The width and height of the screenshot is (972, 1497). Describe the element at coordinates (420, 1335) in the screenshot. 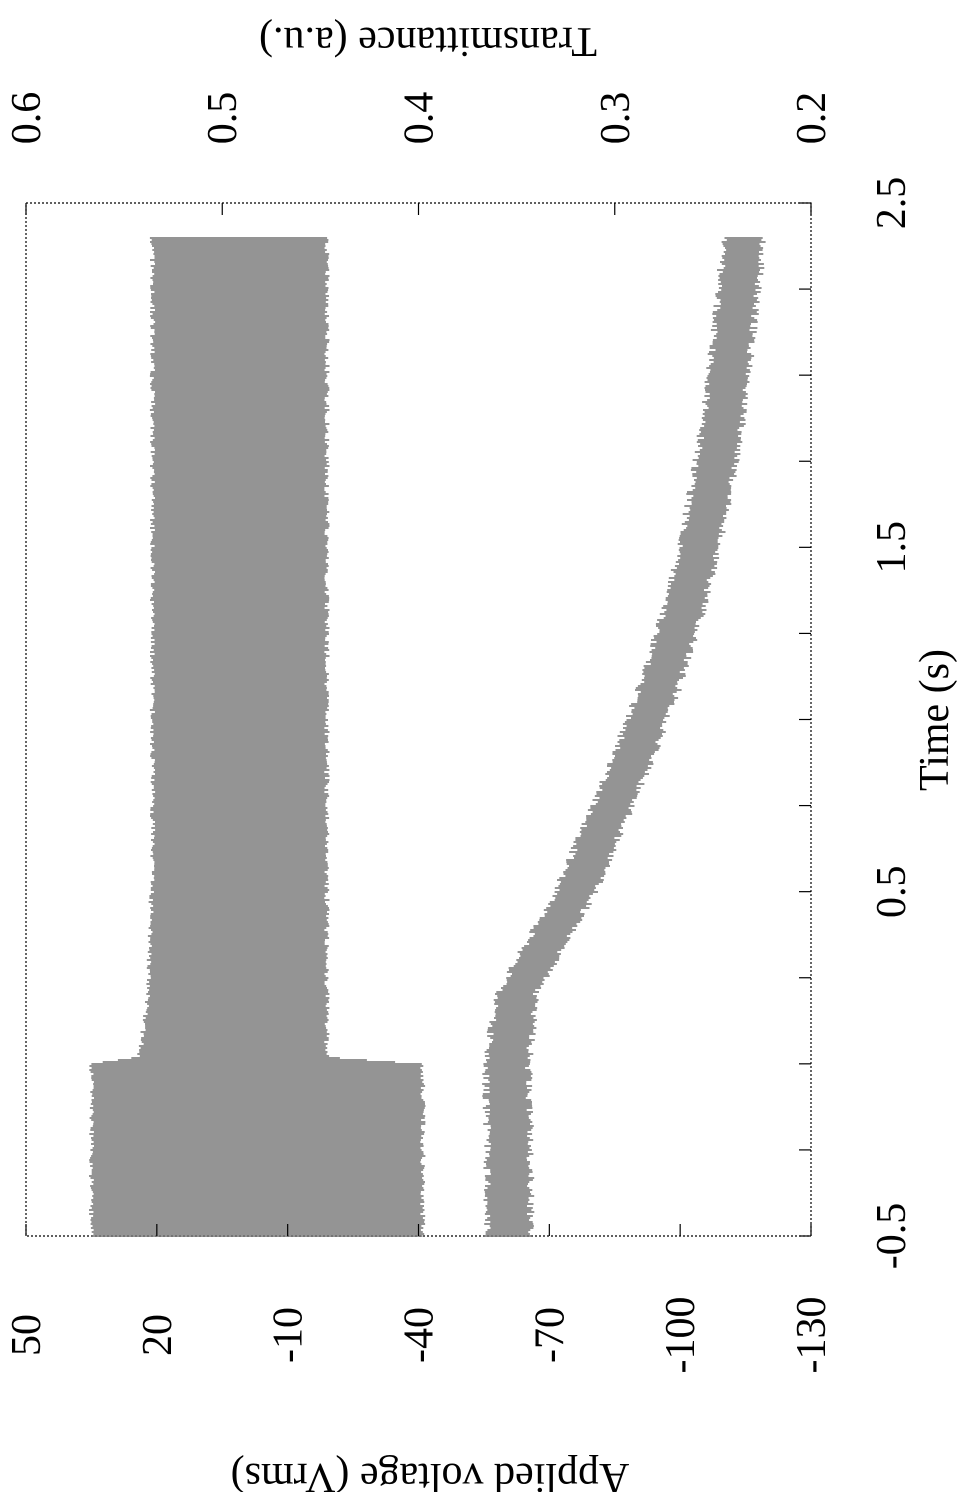

I see `y-left-axis-tick-label: -40` at that location.